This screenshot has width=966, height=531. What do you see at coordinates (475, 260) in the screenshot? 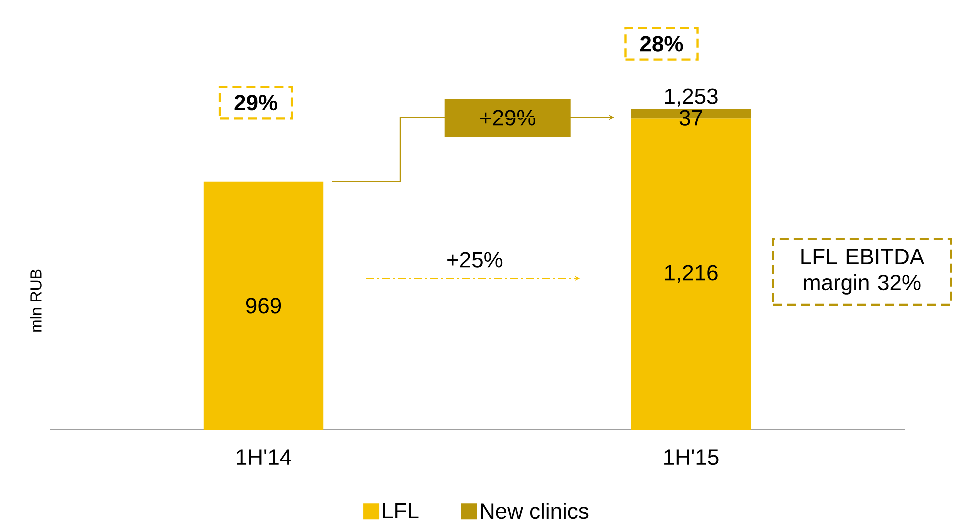
I see `annotation: +25%` at bounding box center [475, 260].